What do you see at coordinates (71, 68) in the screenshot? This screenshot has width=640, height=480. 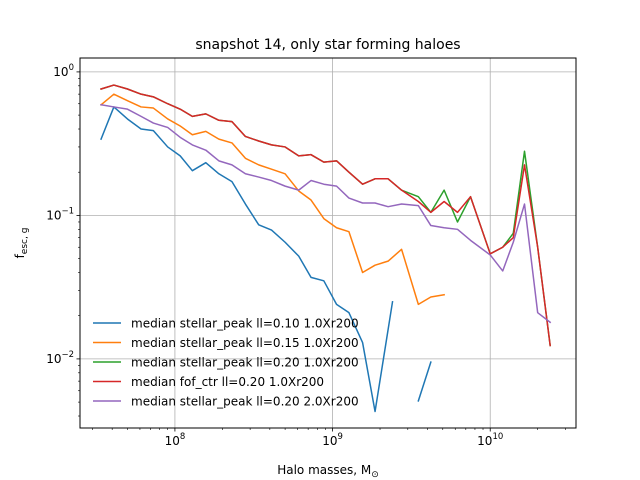 I see `y-tick-label-exponent: 0` at bounding box center [71, 68].